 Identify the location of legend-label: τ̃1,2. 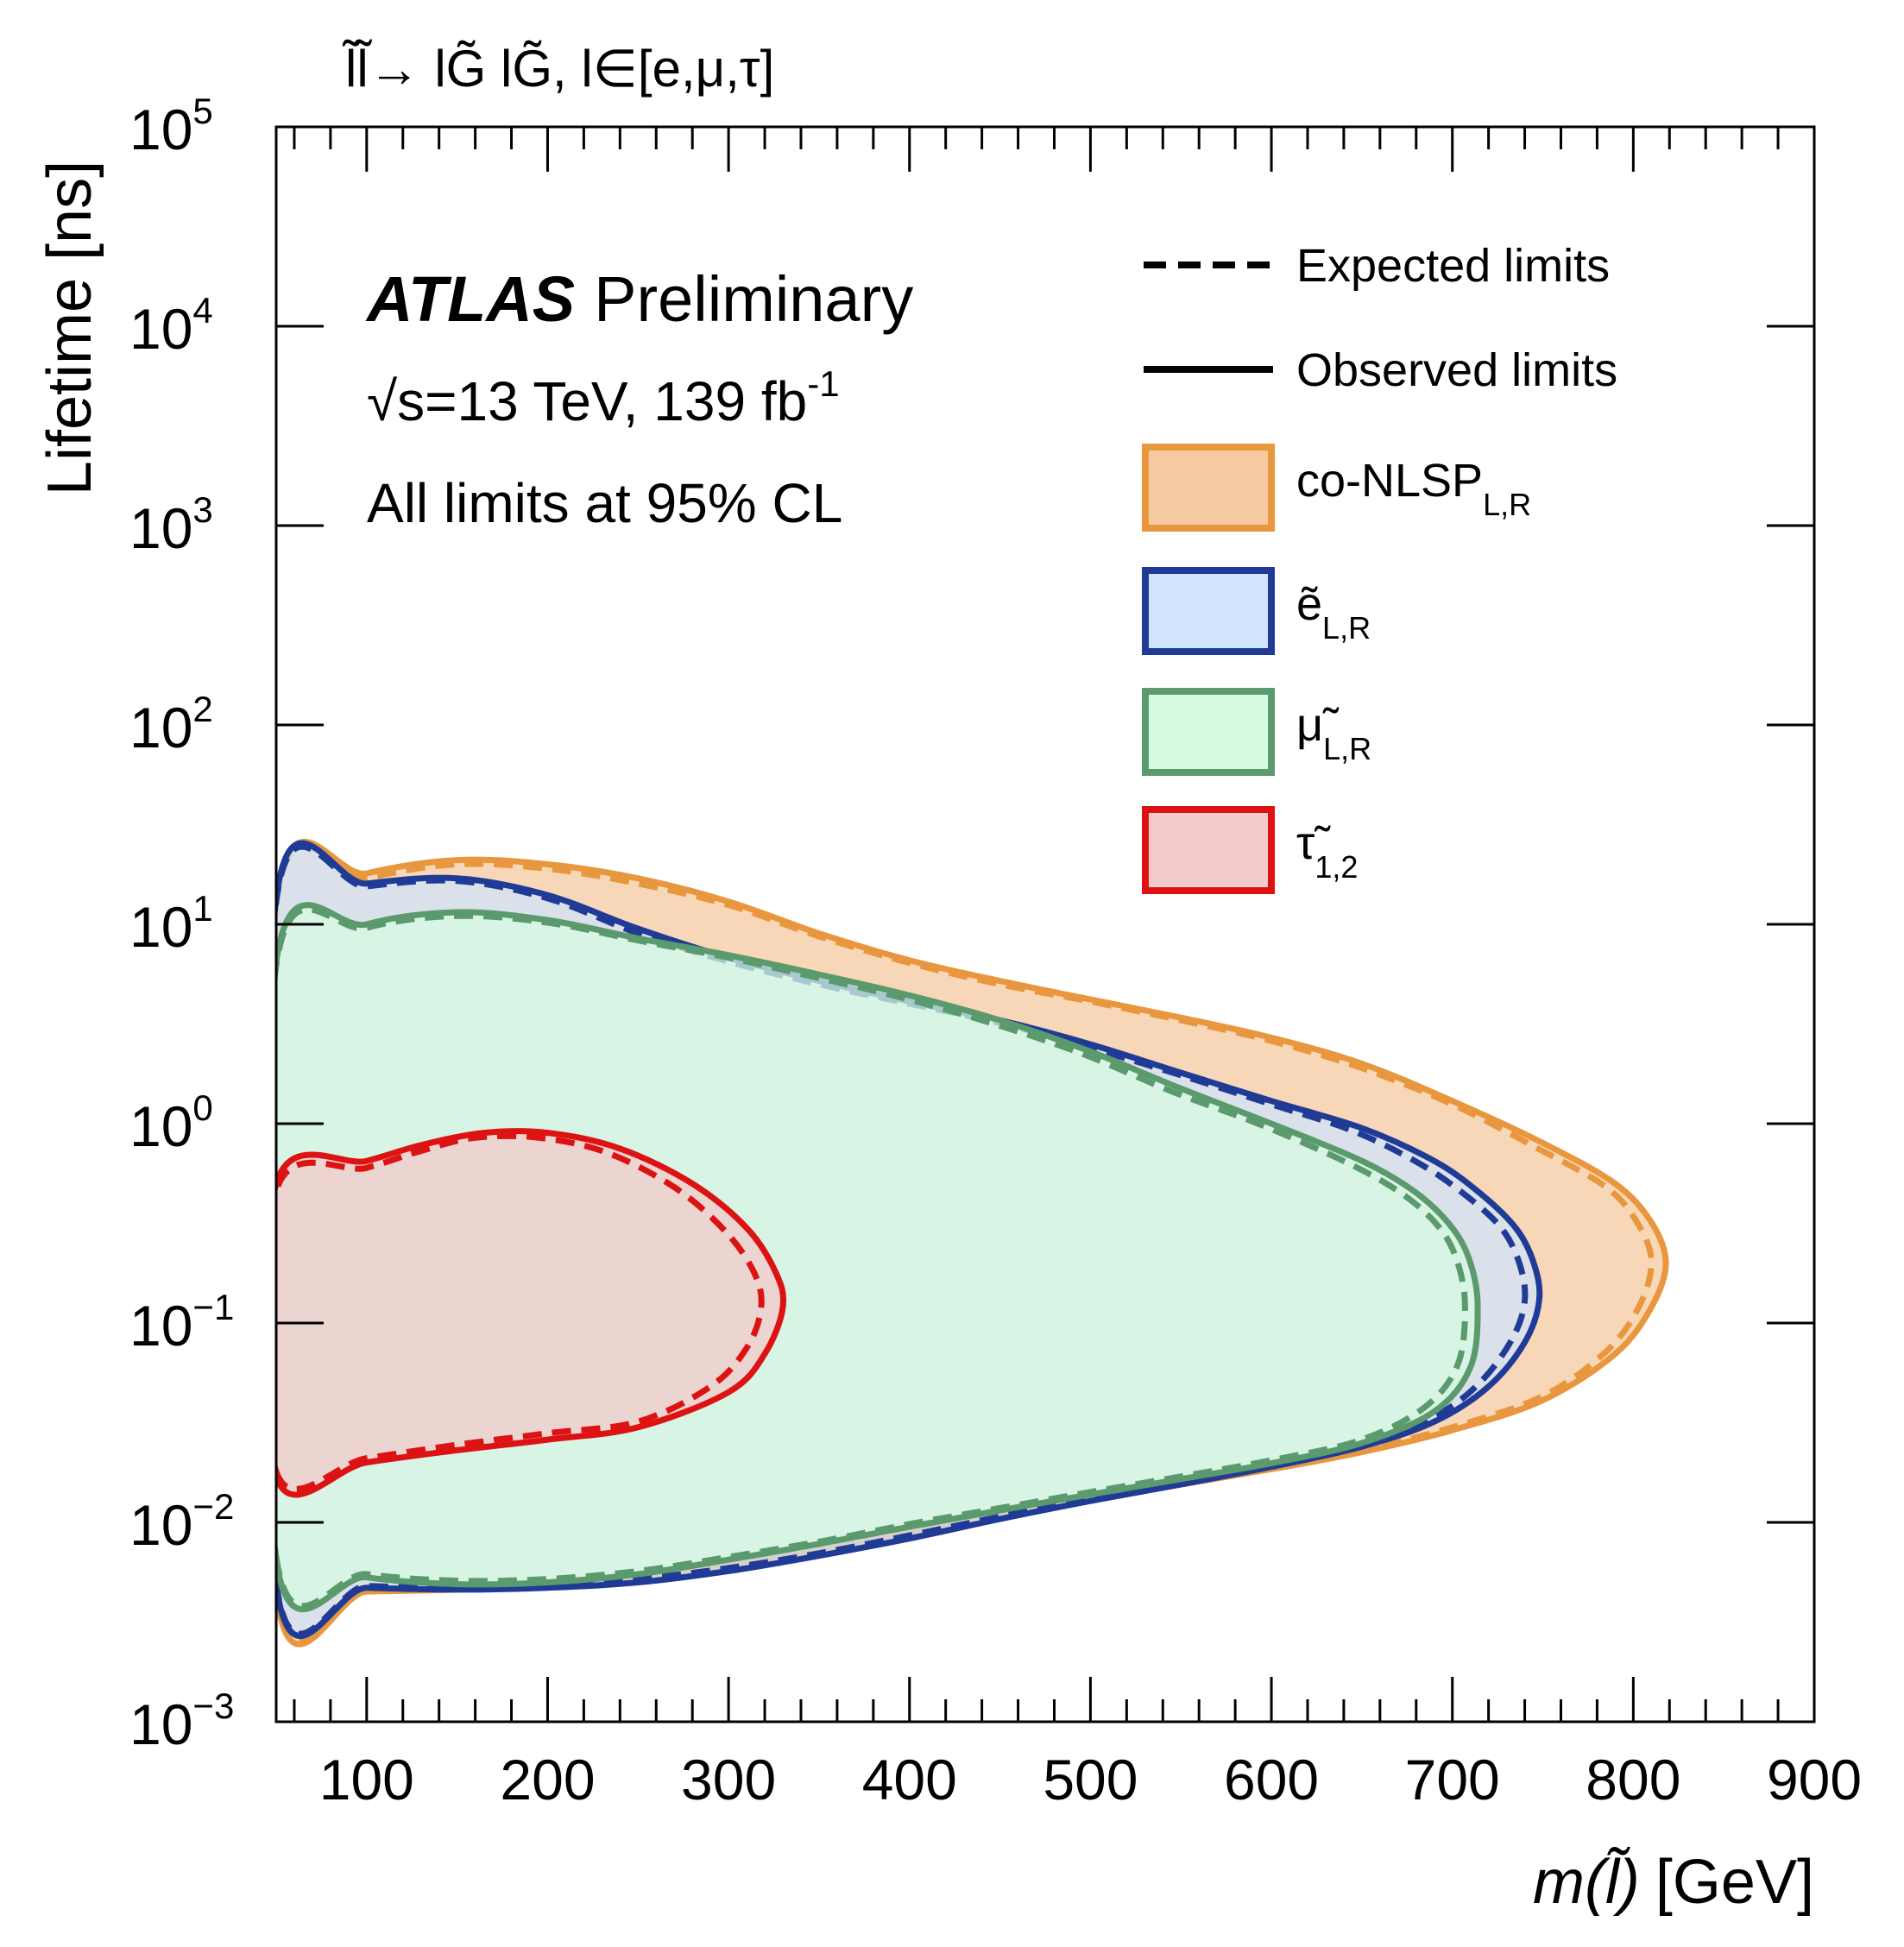
(1327, 851).